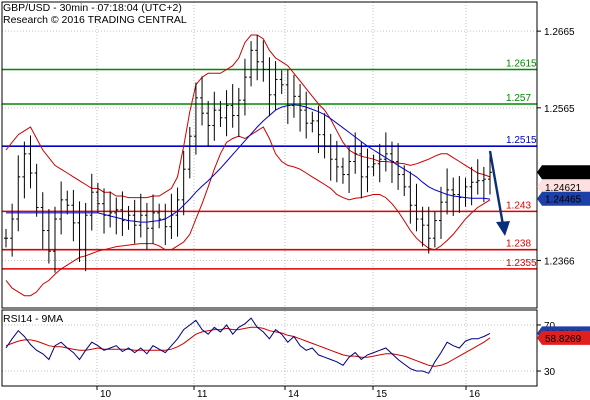 Image resolution: width=590 pixels, height=400 pixels. What do you see at coordinates (202, 394) in the screenshot?
I see `time-tick-label-11: 11` at bounding box center [202, 394].